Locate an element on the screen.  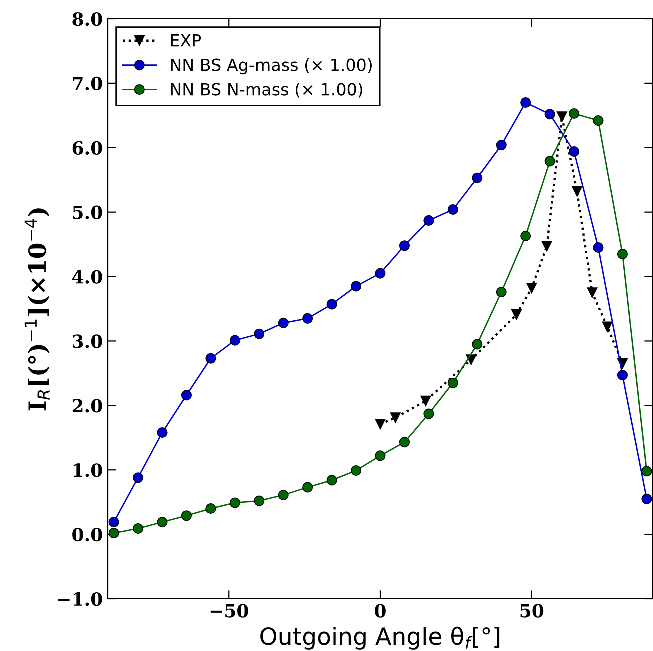
y-tick-label: 5.0 is located at coordinates (87, 213).